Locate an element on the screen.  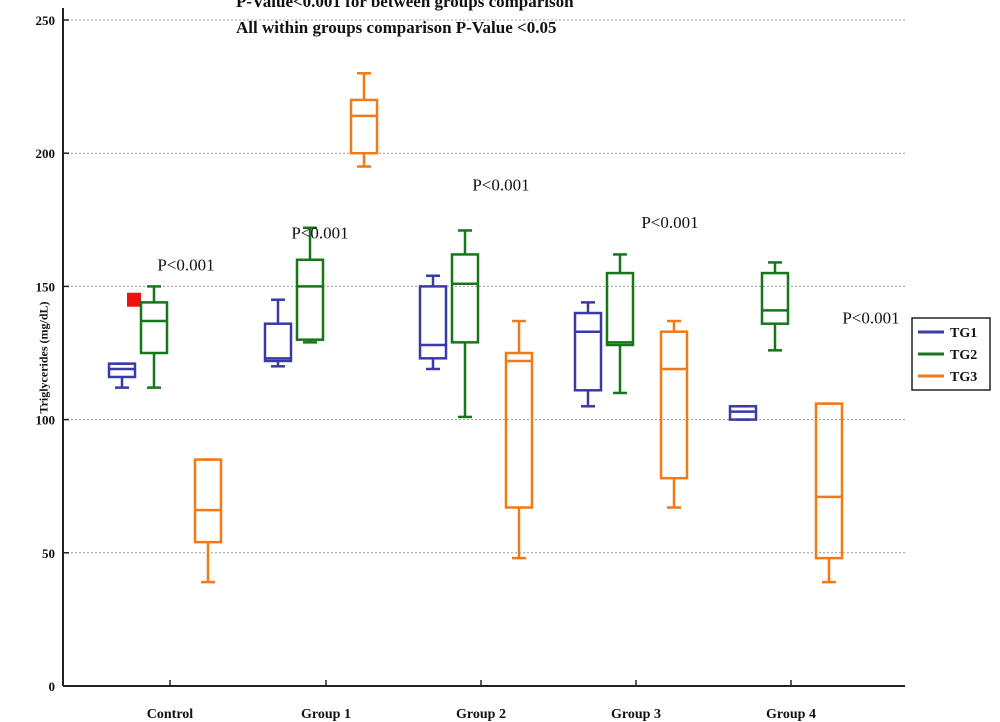
x-tick-label: Group 3 is located at coordinates (636, 714).